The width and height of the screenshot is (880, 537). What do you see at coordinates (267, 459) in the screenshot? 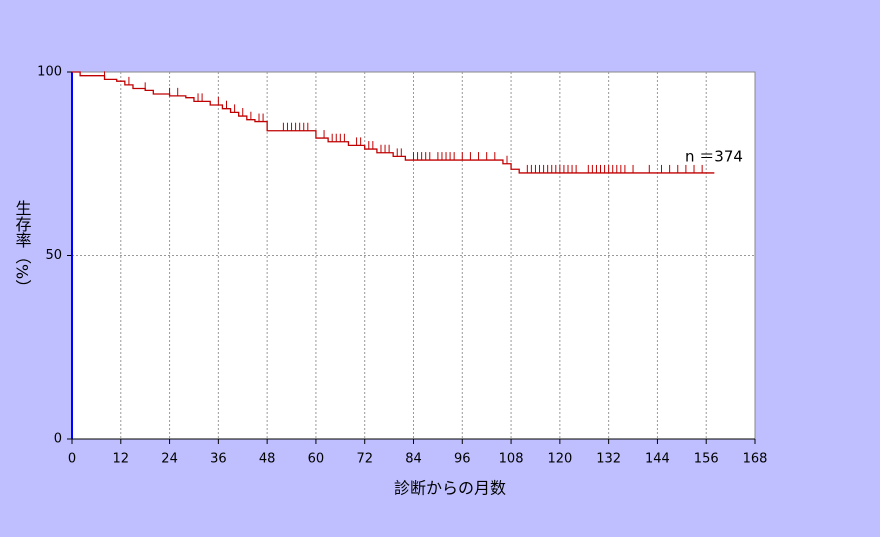
I see `x-tick-label: 48` at bounding box center [267, 459].